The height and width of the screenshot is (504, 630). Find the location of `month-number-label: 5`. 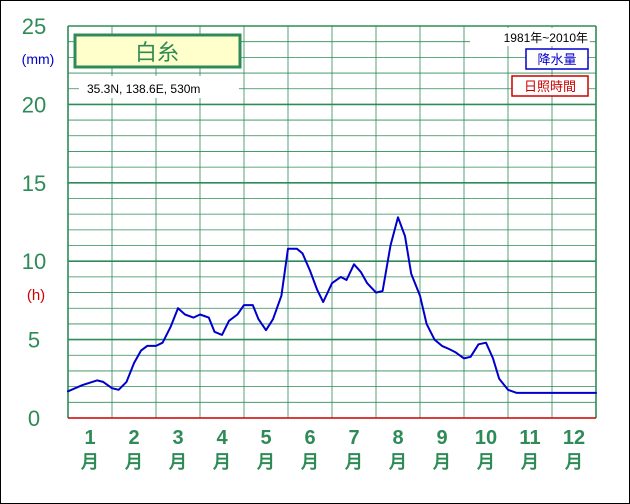

month-number-label: 5 is located at coordinates (265, 438).